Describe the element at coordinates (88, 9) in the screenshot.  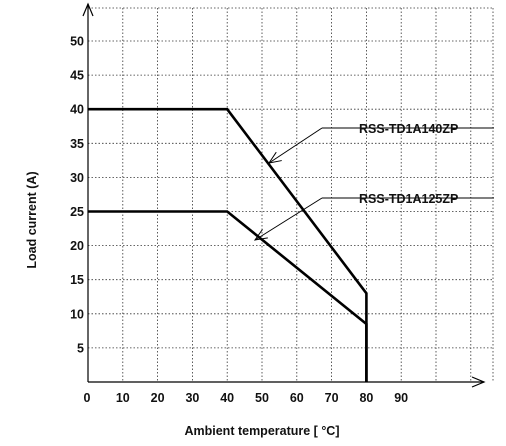
I see `y-axis-arrow` at that location.